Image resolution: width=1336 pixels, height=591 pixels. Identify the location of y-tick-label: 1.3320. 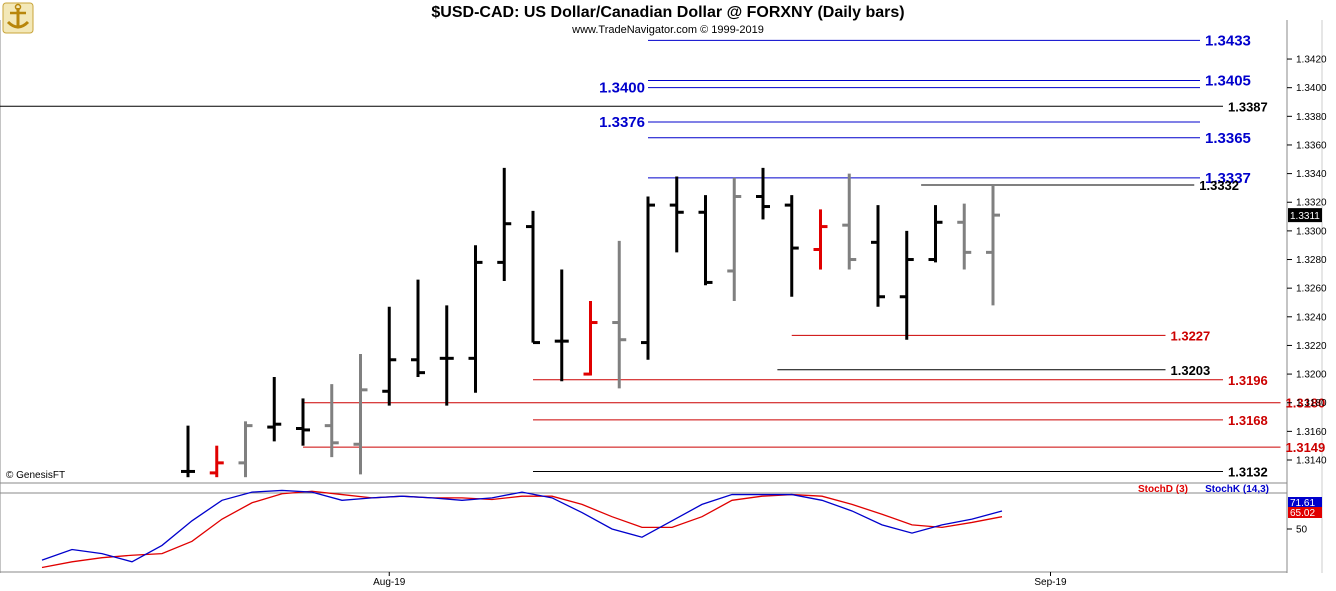
(1311, 203).